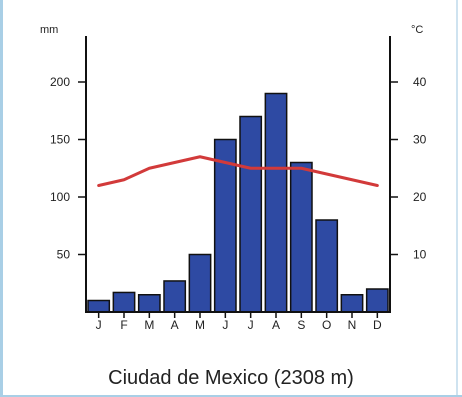 The height and width of the screenshot is (397, 462). I want to click on left-tick-label: 100, so click(60, 197).